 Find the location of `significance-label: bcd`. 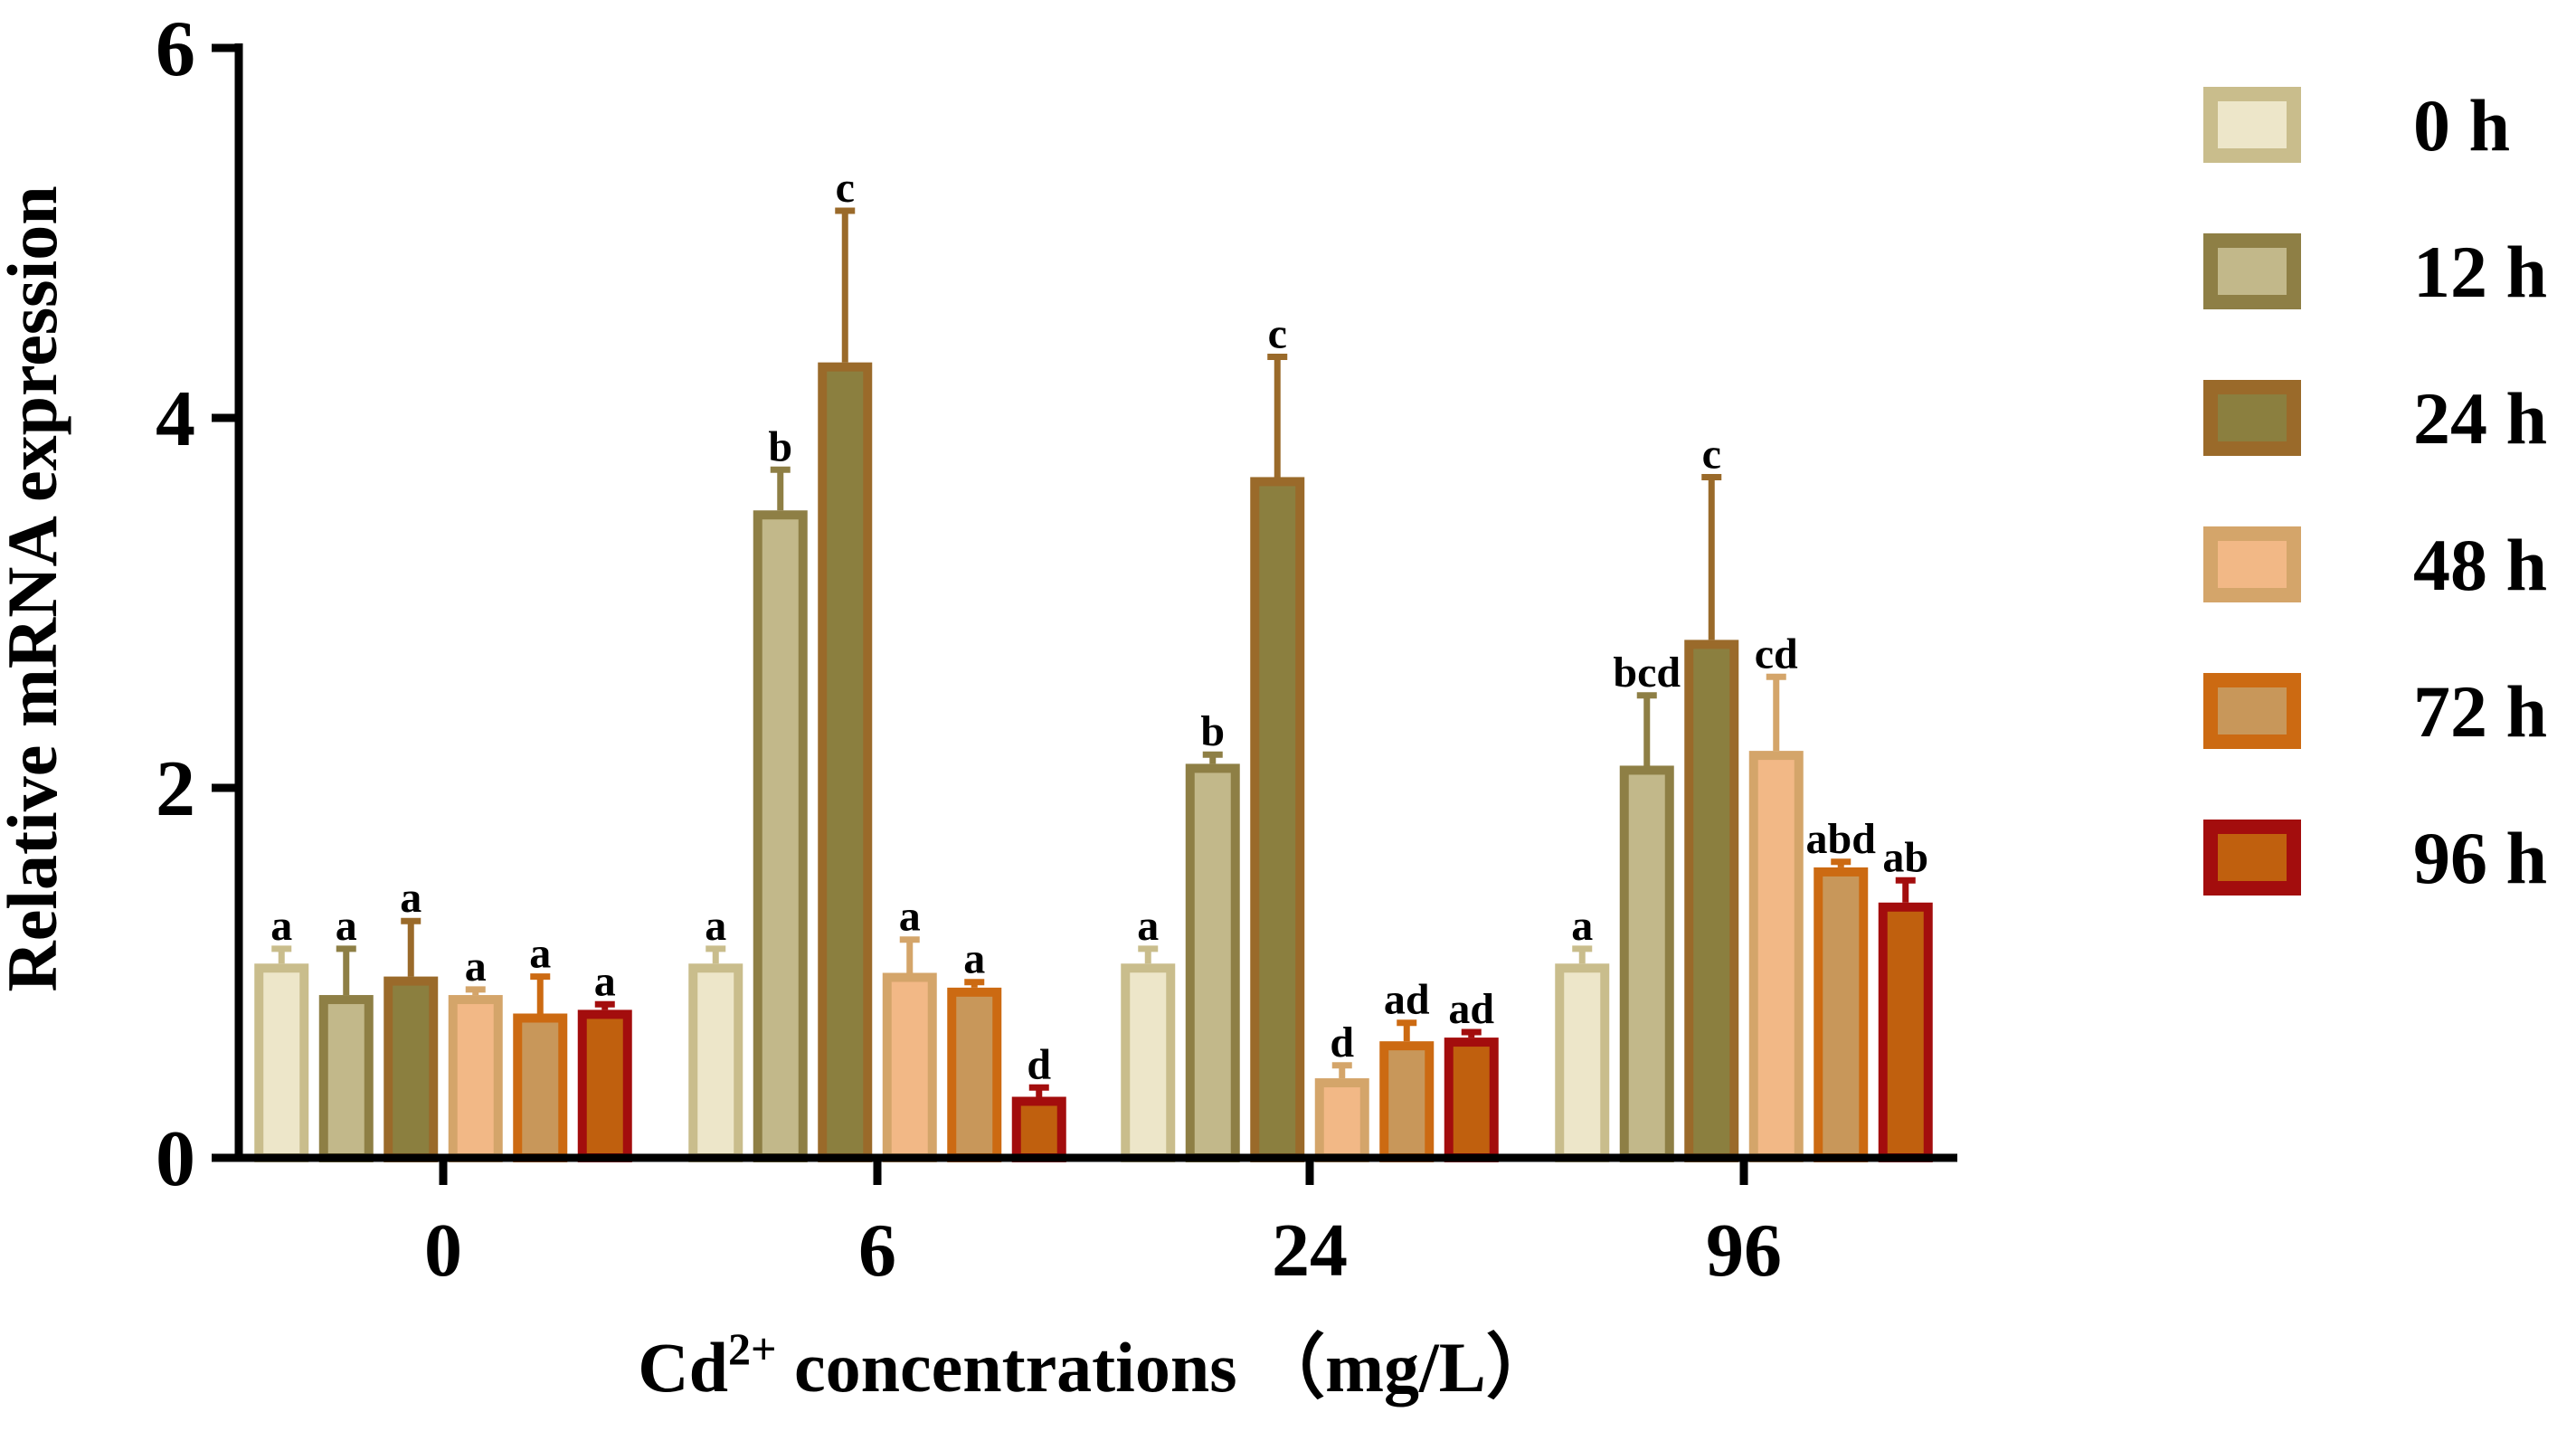

significance-label: bcd is located at coordinates (1647, 673).